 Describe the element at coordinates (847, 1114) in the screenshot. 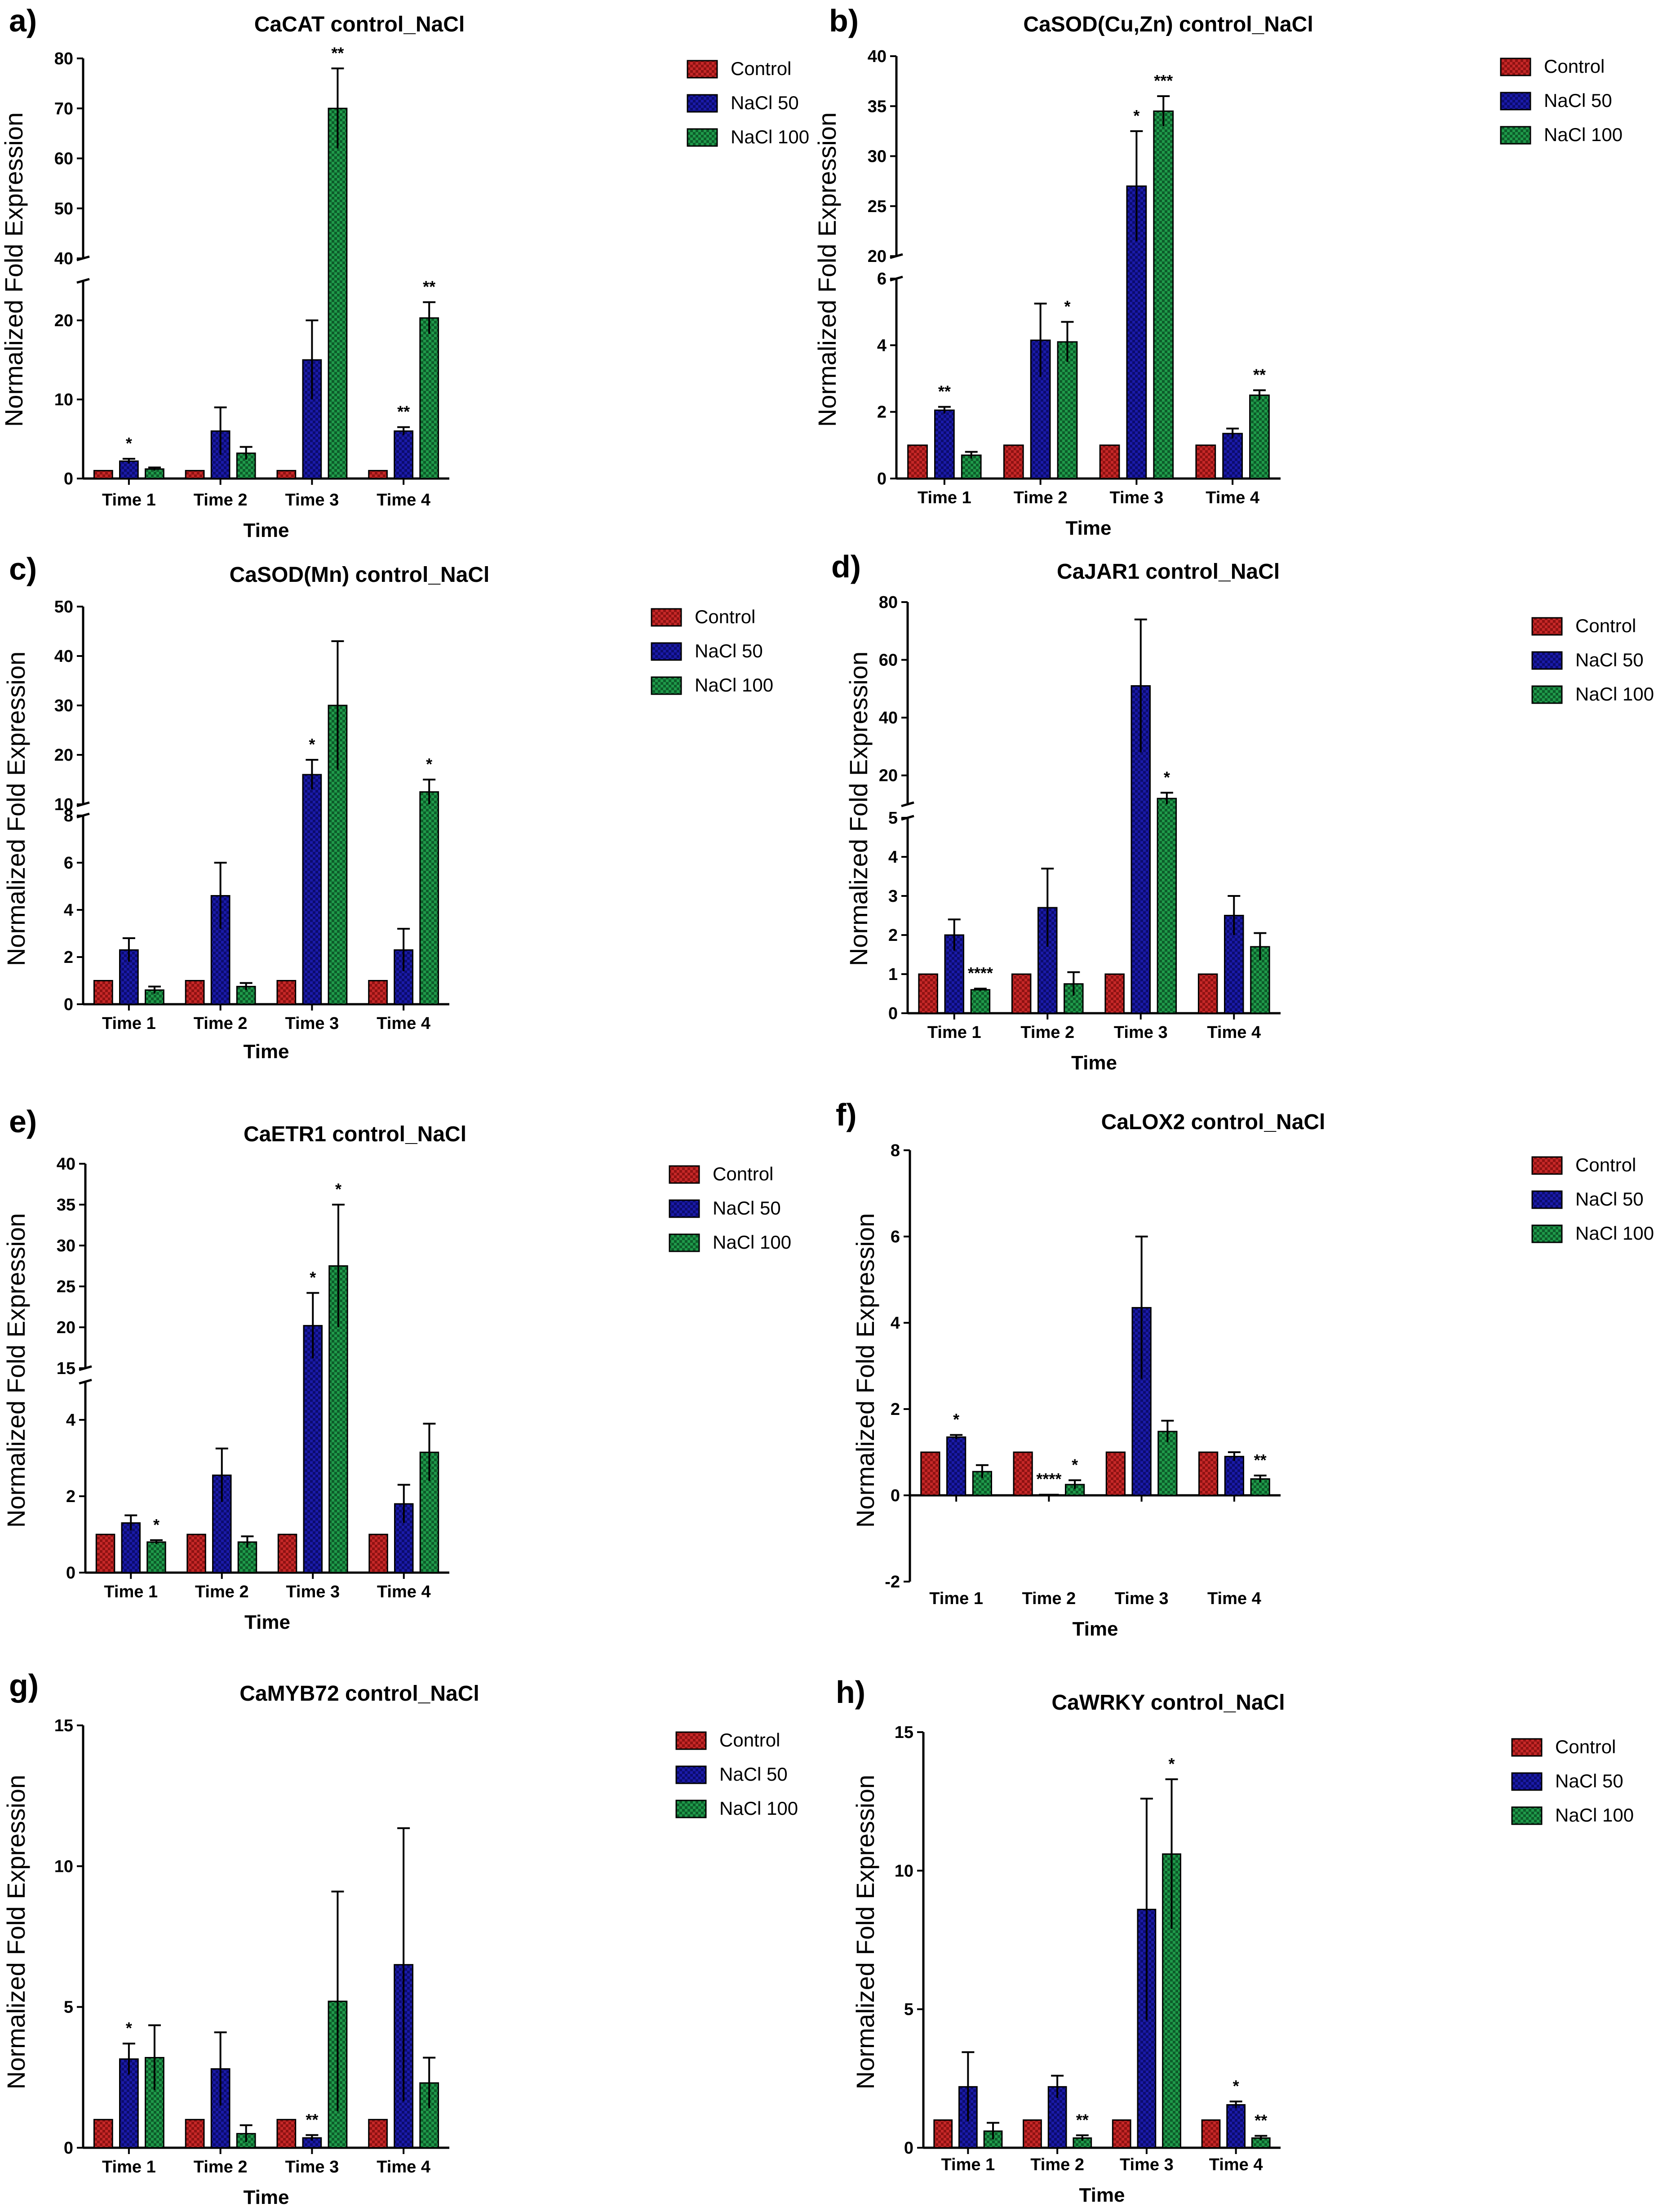

I see `panel-label: f)` at that location.